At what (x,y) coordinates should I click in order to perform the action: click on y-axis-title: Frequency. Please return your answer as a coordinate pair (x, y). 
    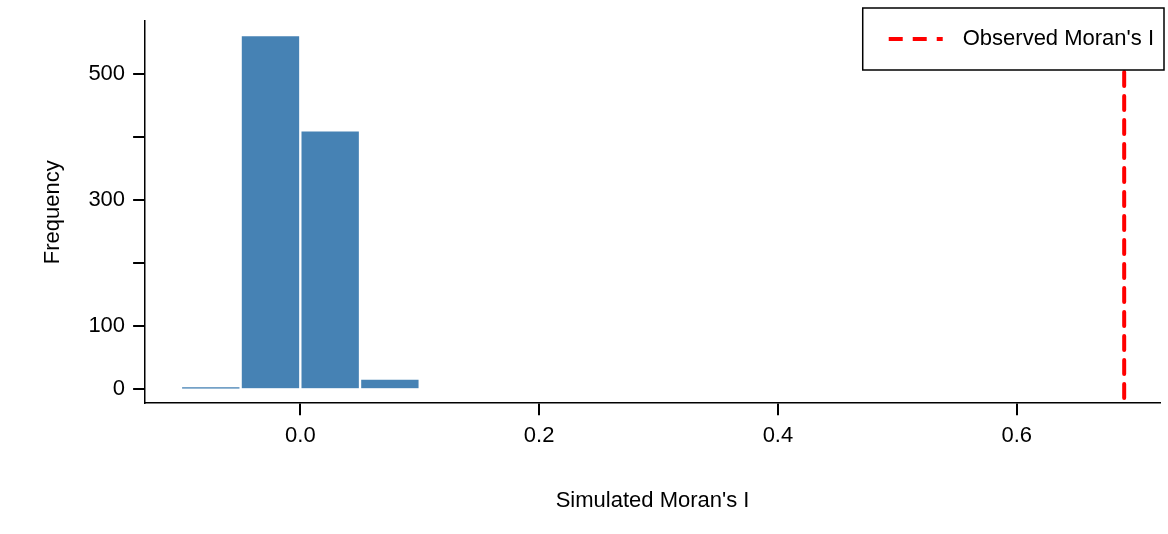
    Looking at the image, I should click on (52, 212).